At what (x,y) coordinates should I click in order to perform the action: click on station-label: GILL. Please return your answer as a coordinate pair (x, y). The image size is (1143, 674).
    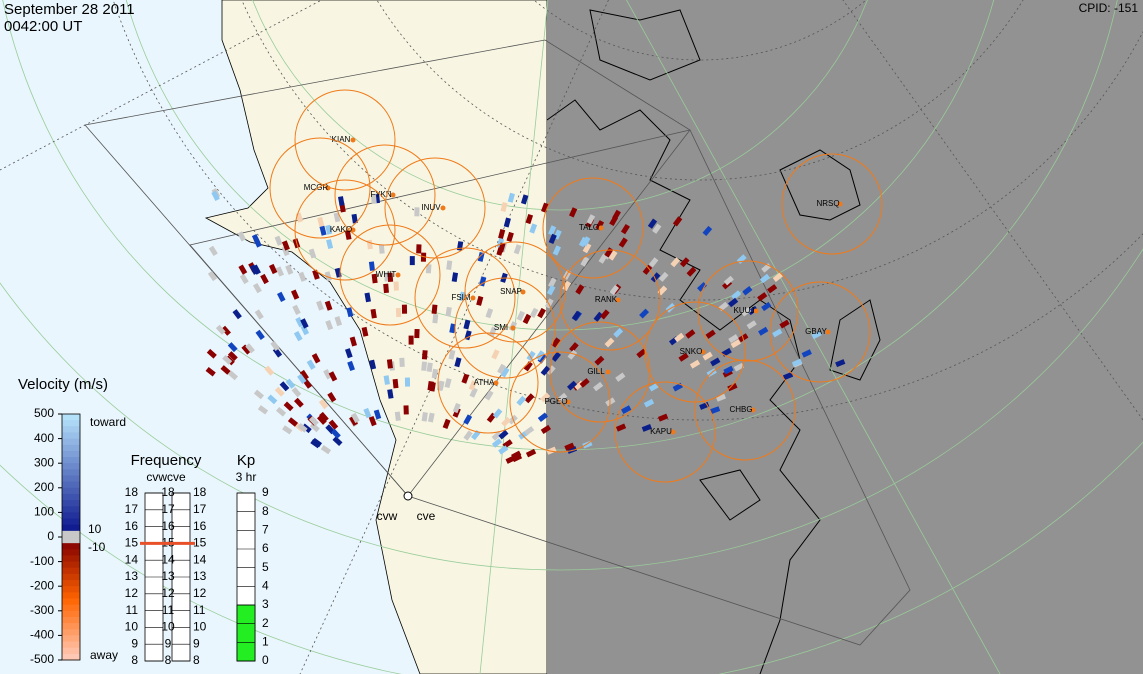
    Looking at the image, I should click on (596, 371).